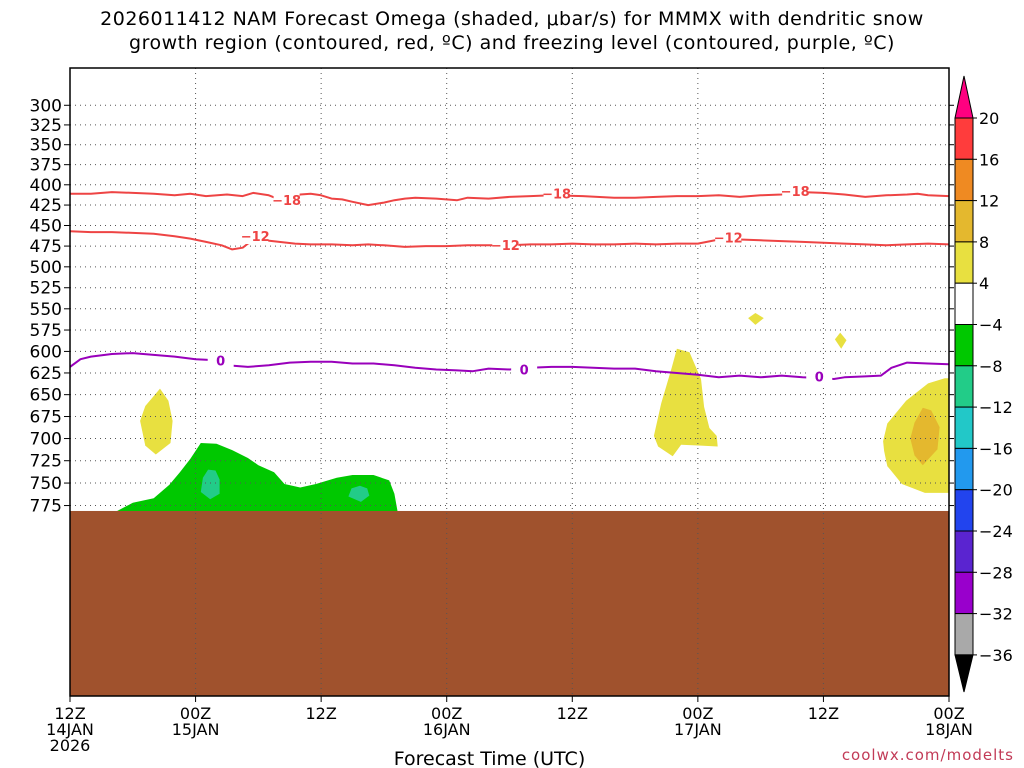  I want to click on y-tick-label: 400, so click(46, 186).